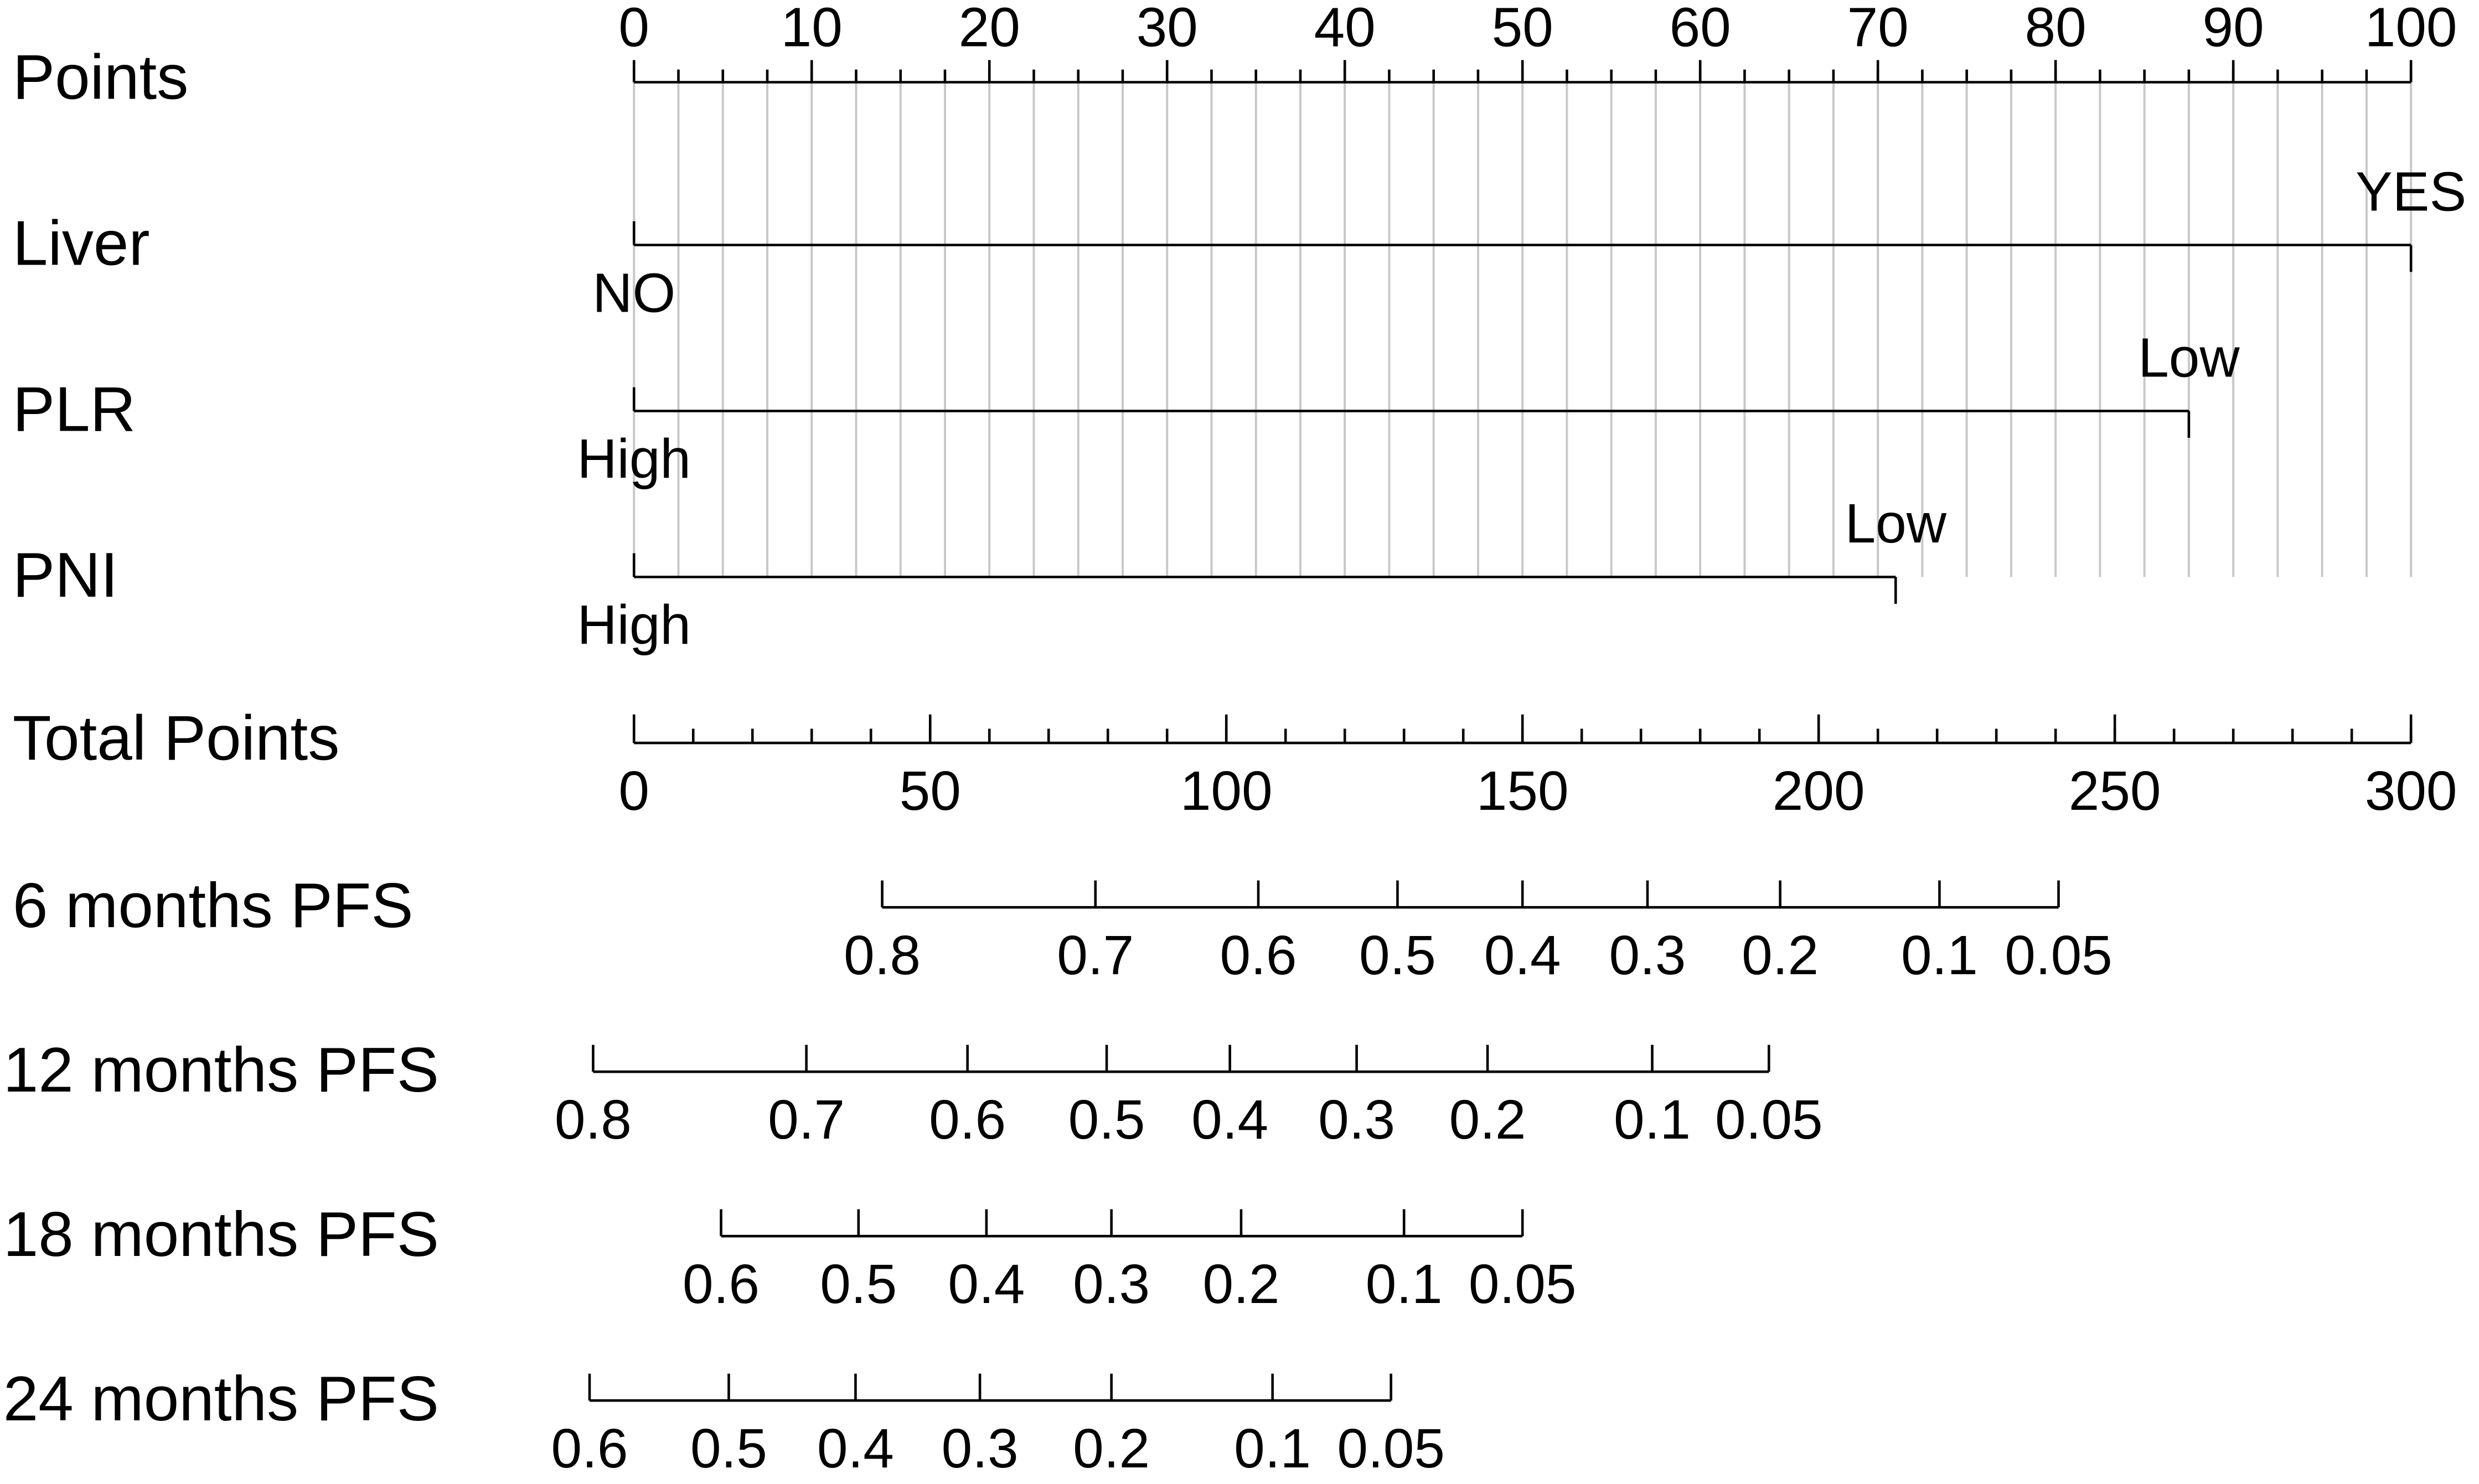 Image resolution: width=2479 pixels, height=1484 pixels. I want to click on tick-label: 90, so click(2233, 29).